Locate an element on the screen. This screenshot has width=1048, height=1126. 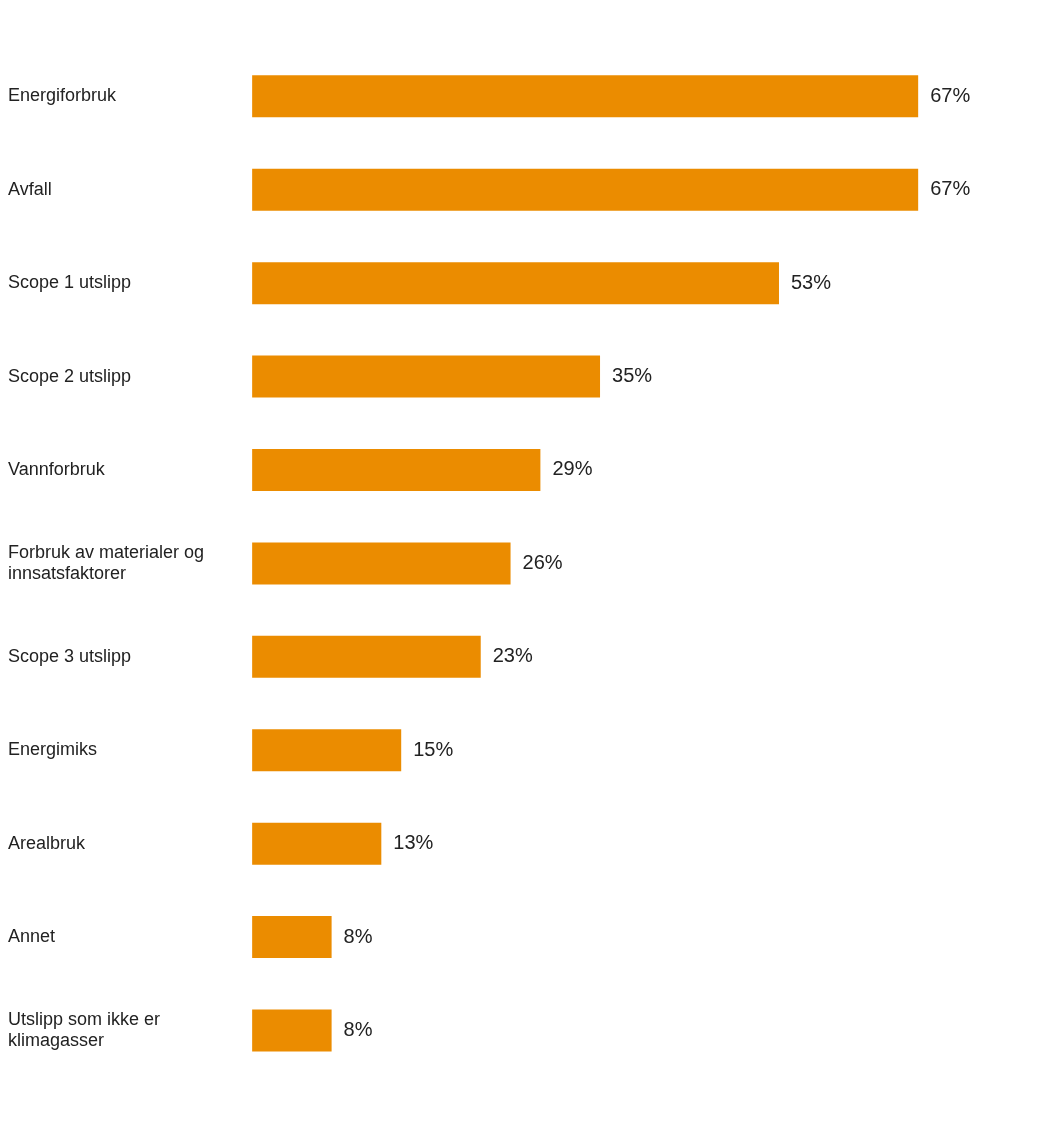
y-tick-label: Energiforbruk is located at coordinates (63, 95).